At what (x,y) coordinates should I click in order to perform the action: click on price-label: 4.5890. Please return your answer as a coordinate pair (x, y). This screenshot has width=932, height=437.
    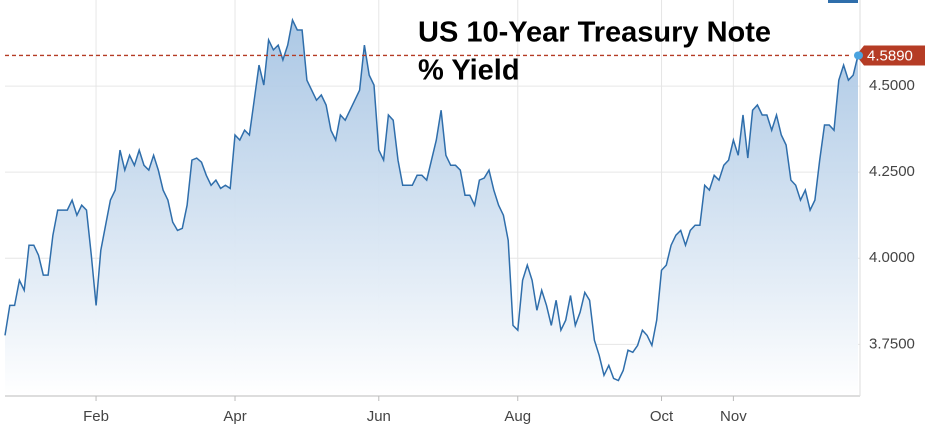
    Looking at the image, I should click on (890, 55).